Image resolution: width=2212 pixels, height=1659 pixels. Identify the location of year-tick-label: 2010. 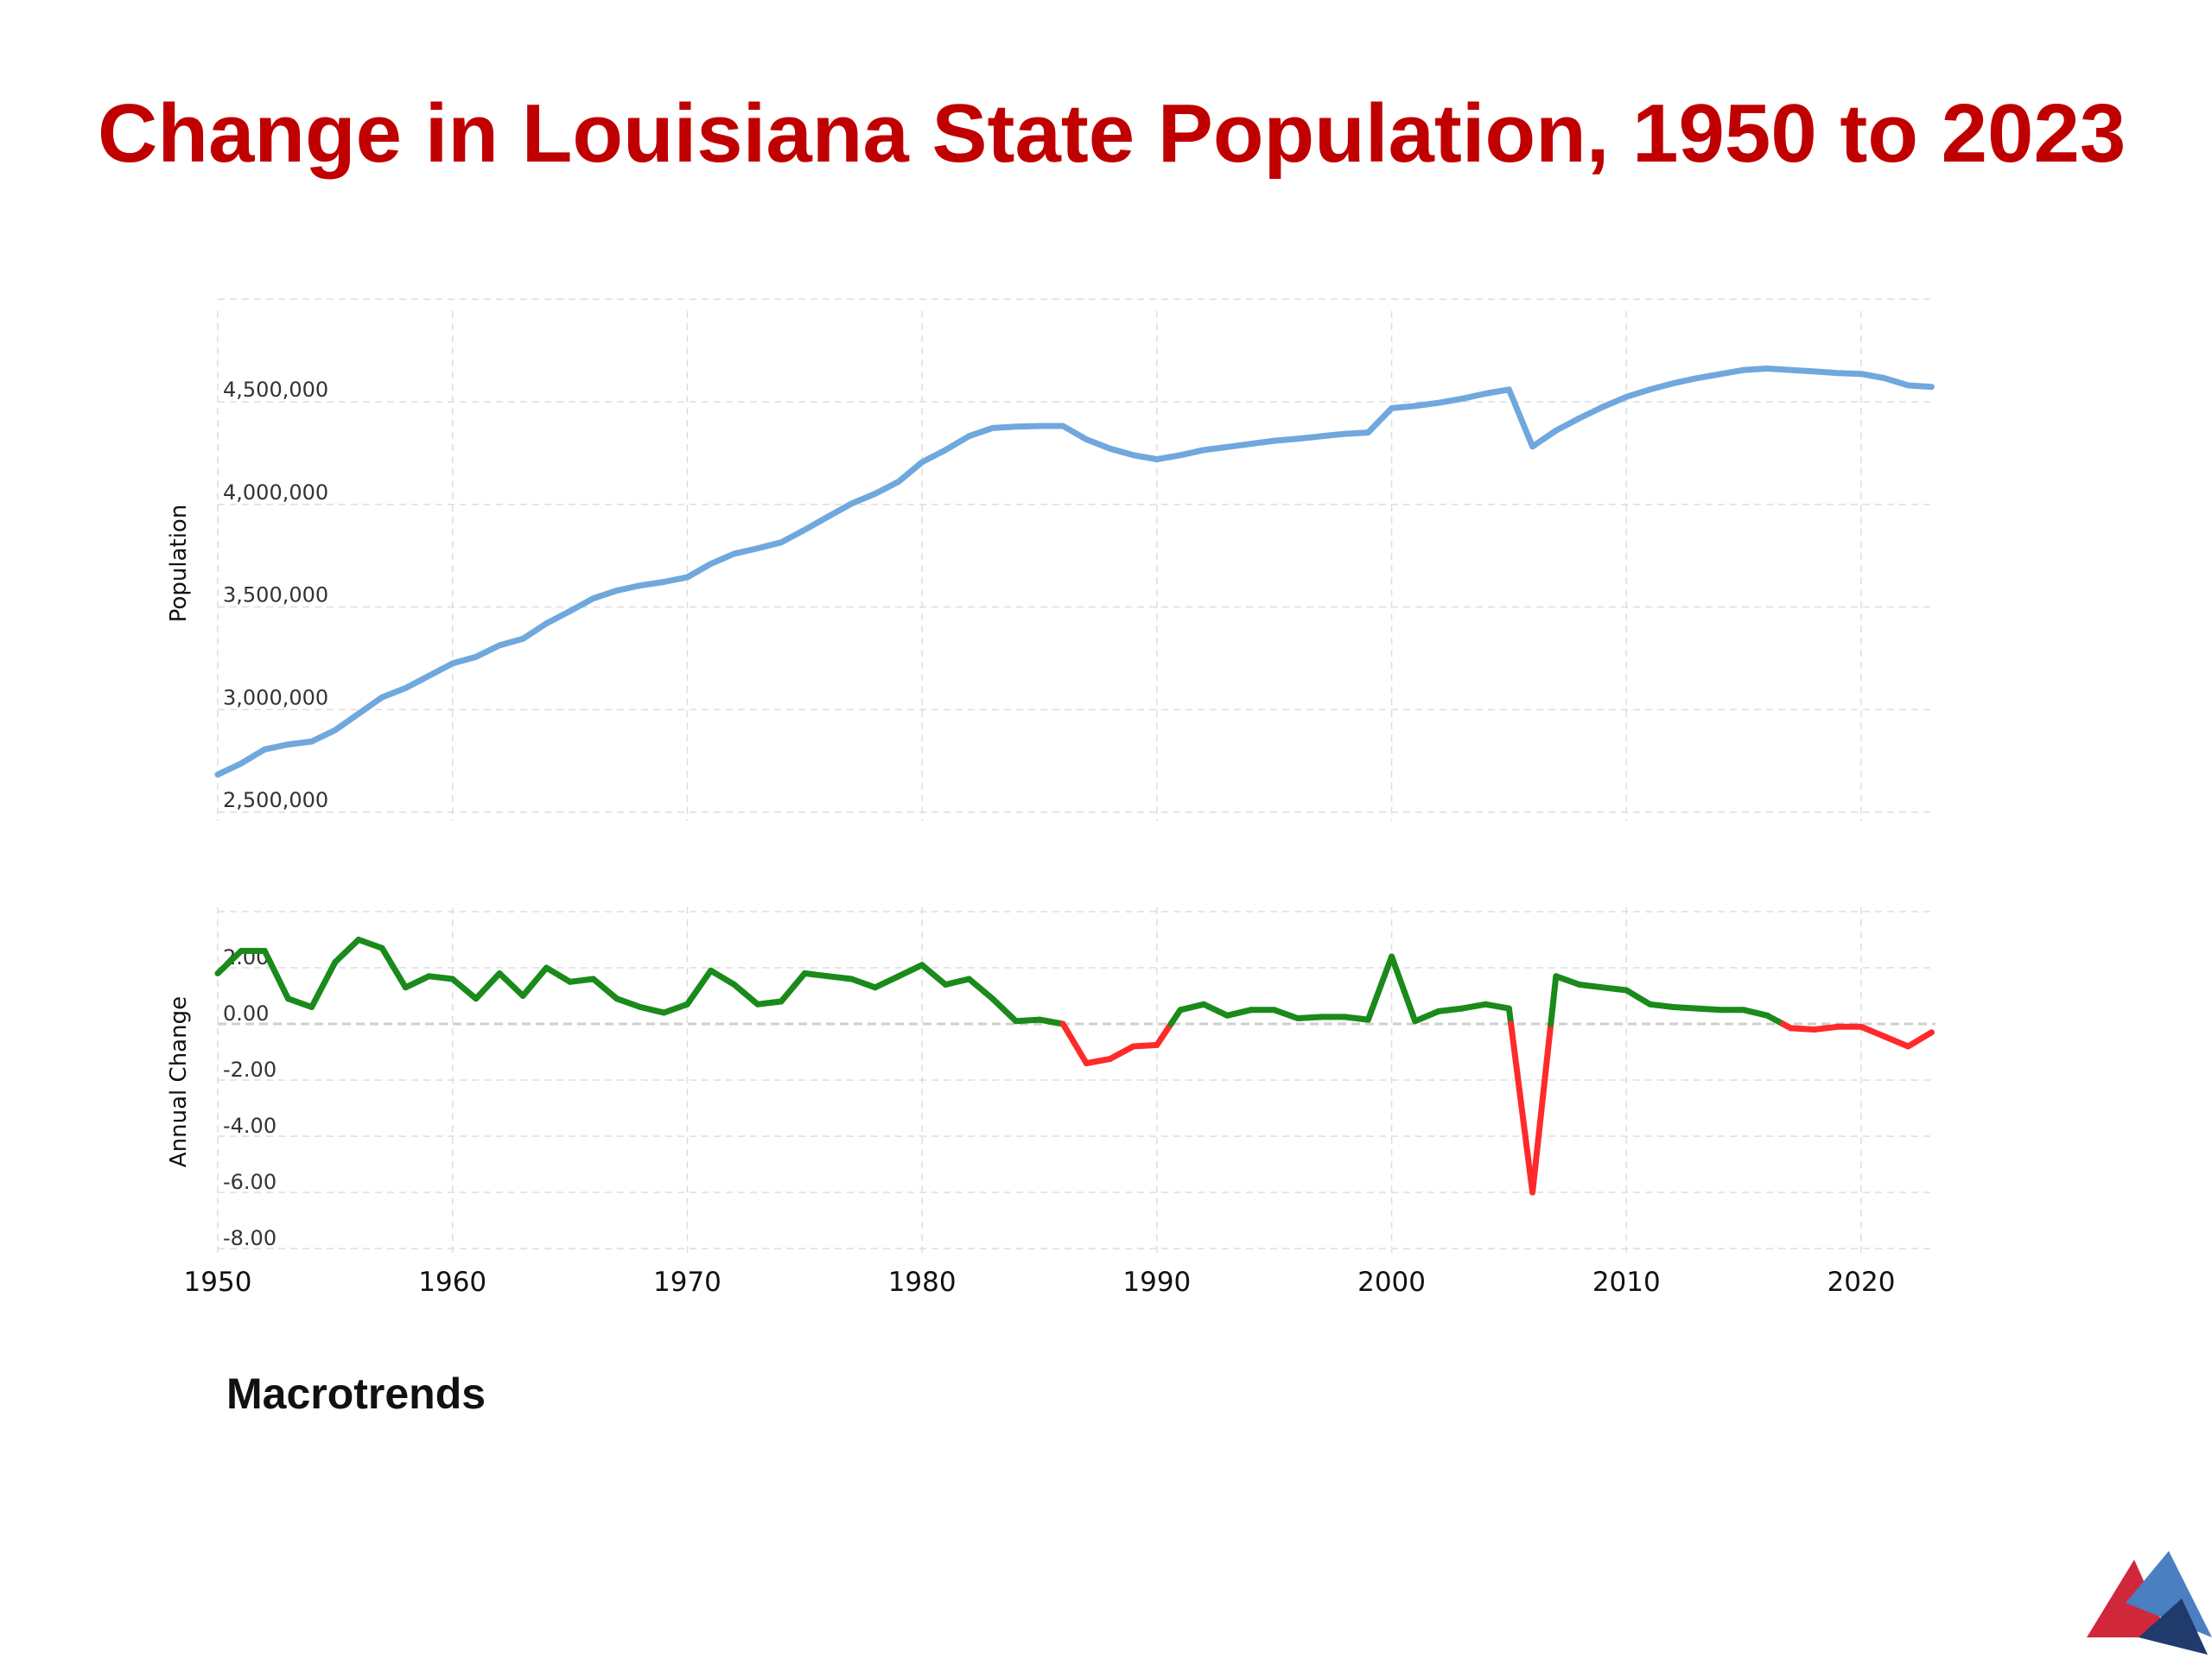
(1626, 1282).